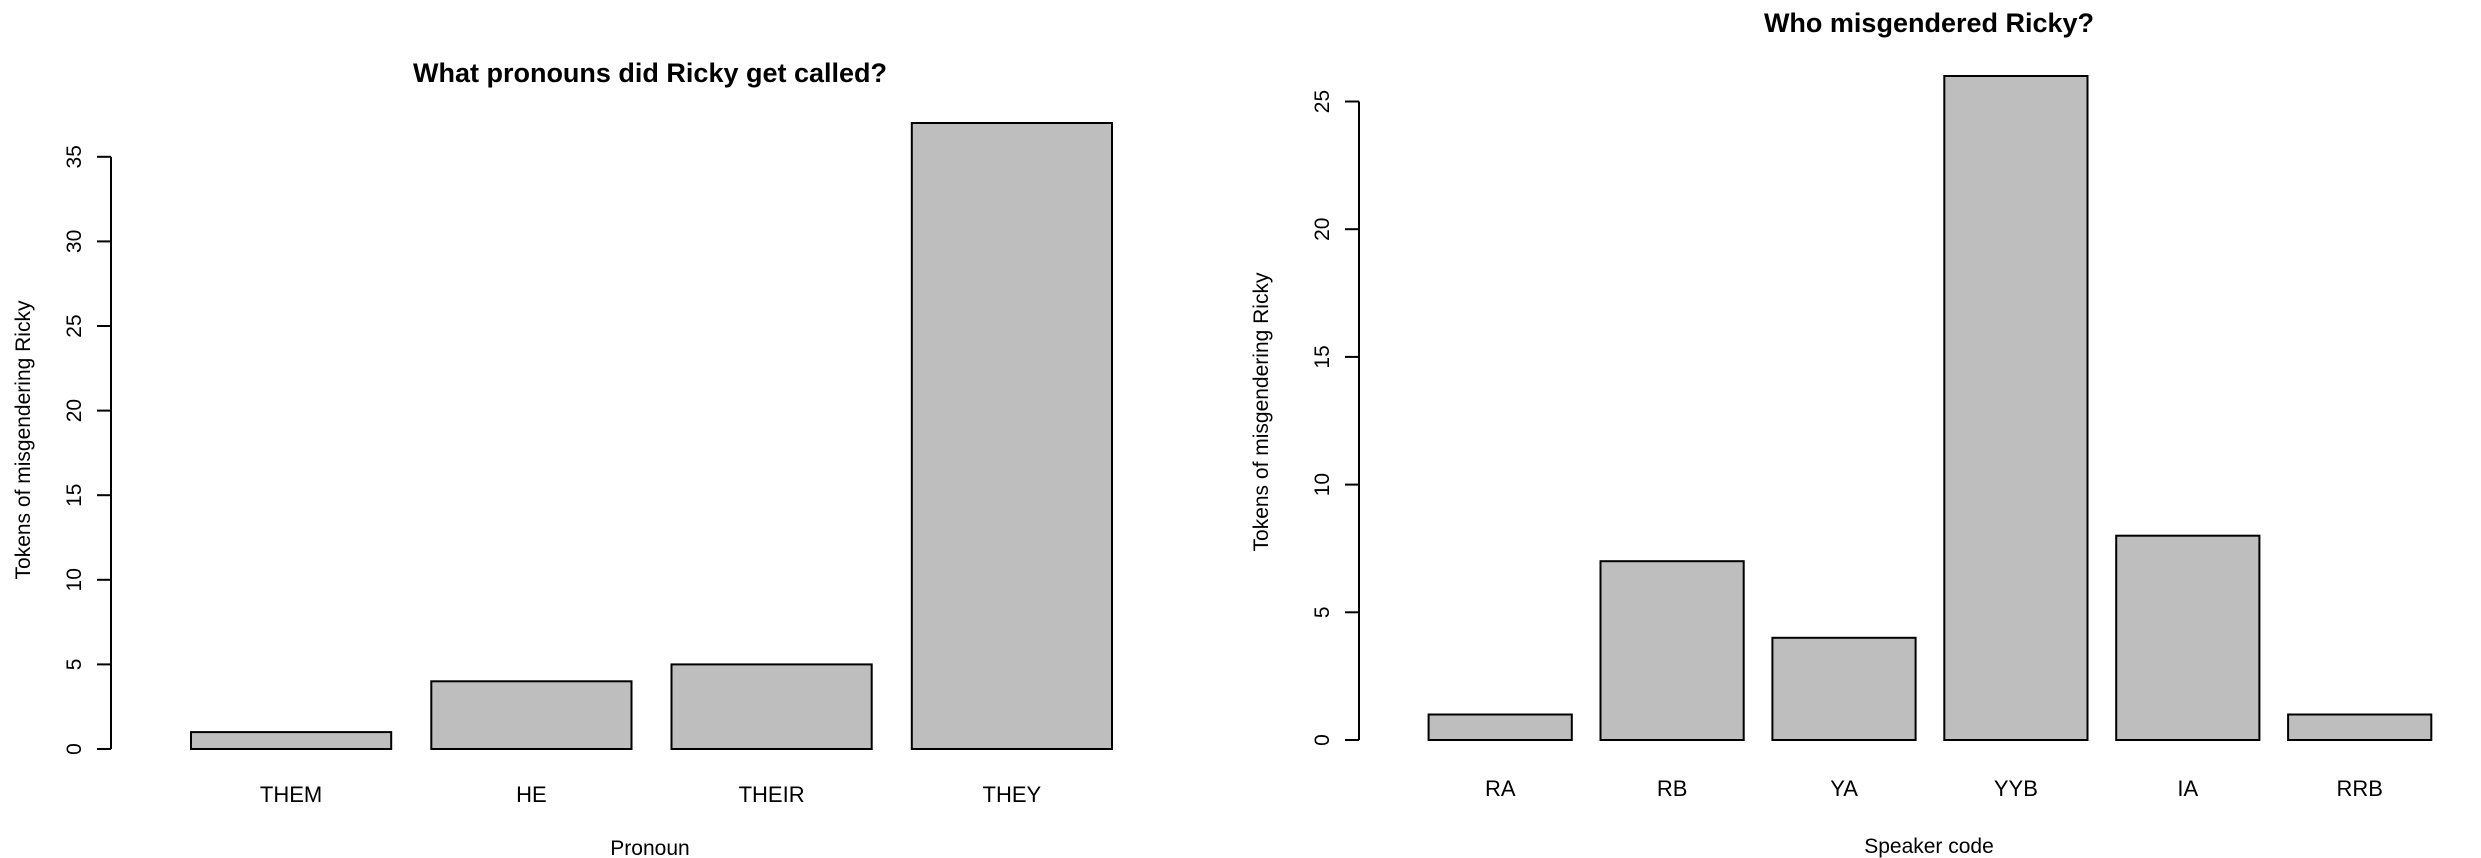  I want to click on category-label: RA, so click(1500, 788).